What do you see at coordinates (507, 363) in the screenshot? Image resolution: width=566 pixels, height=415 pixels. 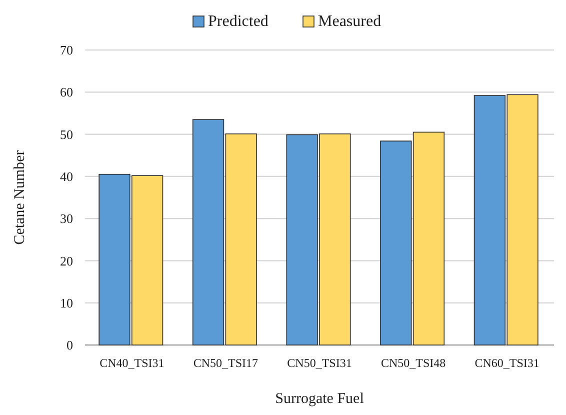 I see `x-tick-label: CN60_TSI31` at bounding box center [507, 363].